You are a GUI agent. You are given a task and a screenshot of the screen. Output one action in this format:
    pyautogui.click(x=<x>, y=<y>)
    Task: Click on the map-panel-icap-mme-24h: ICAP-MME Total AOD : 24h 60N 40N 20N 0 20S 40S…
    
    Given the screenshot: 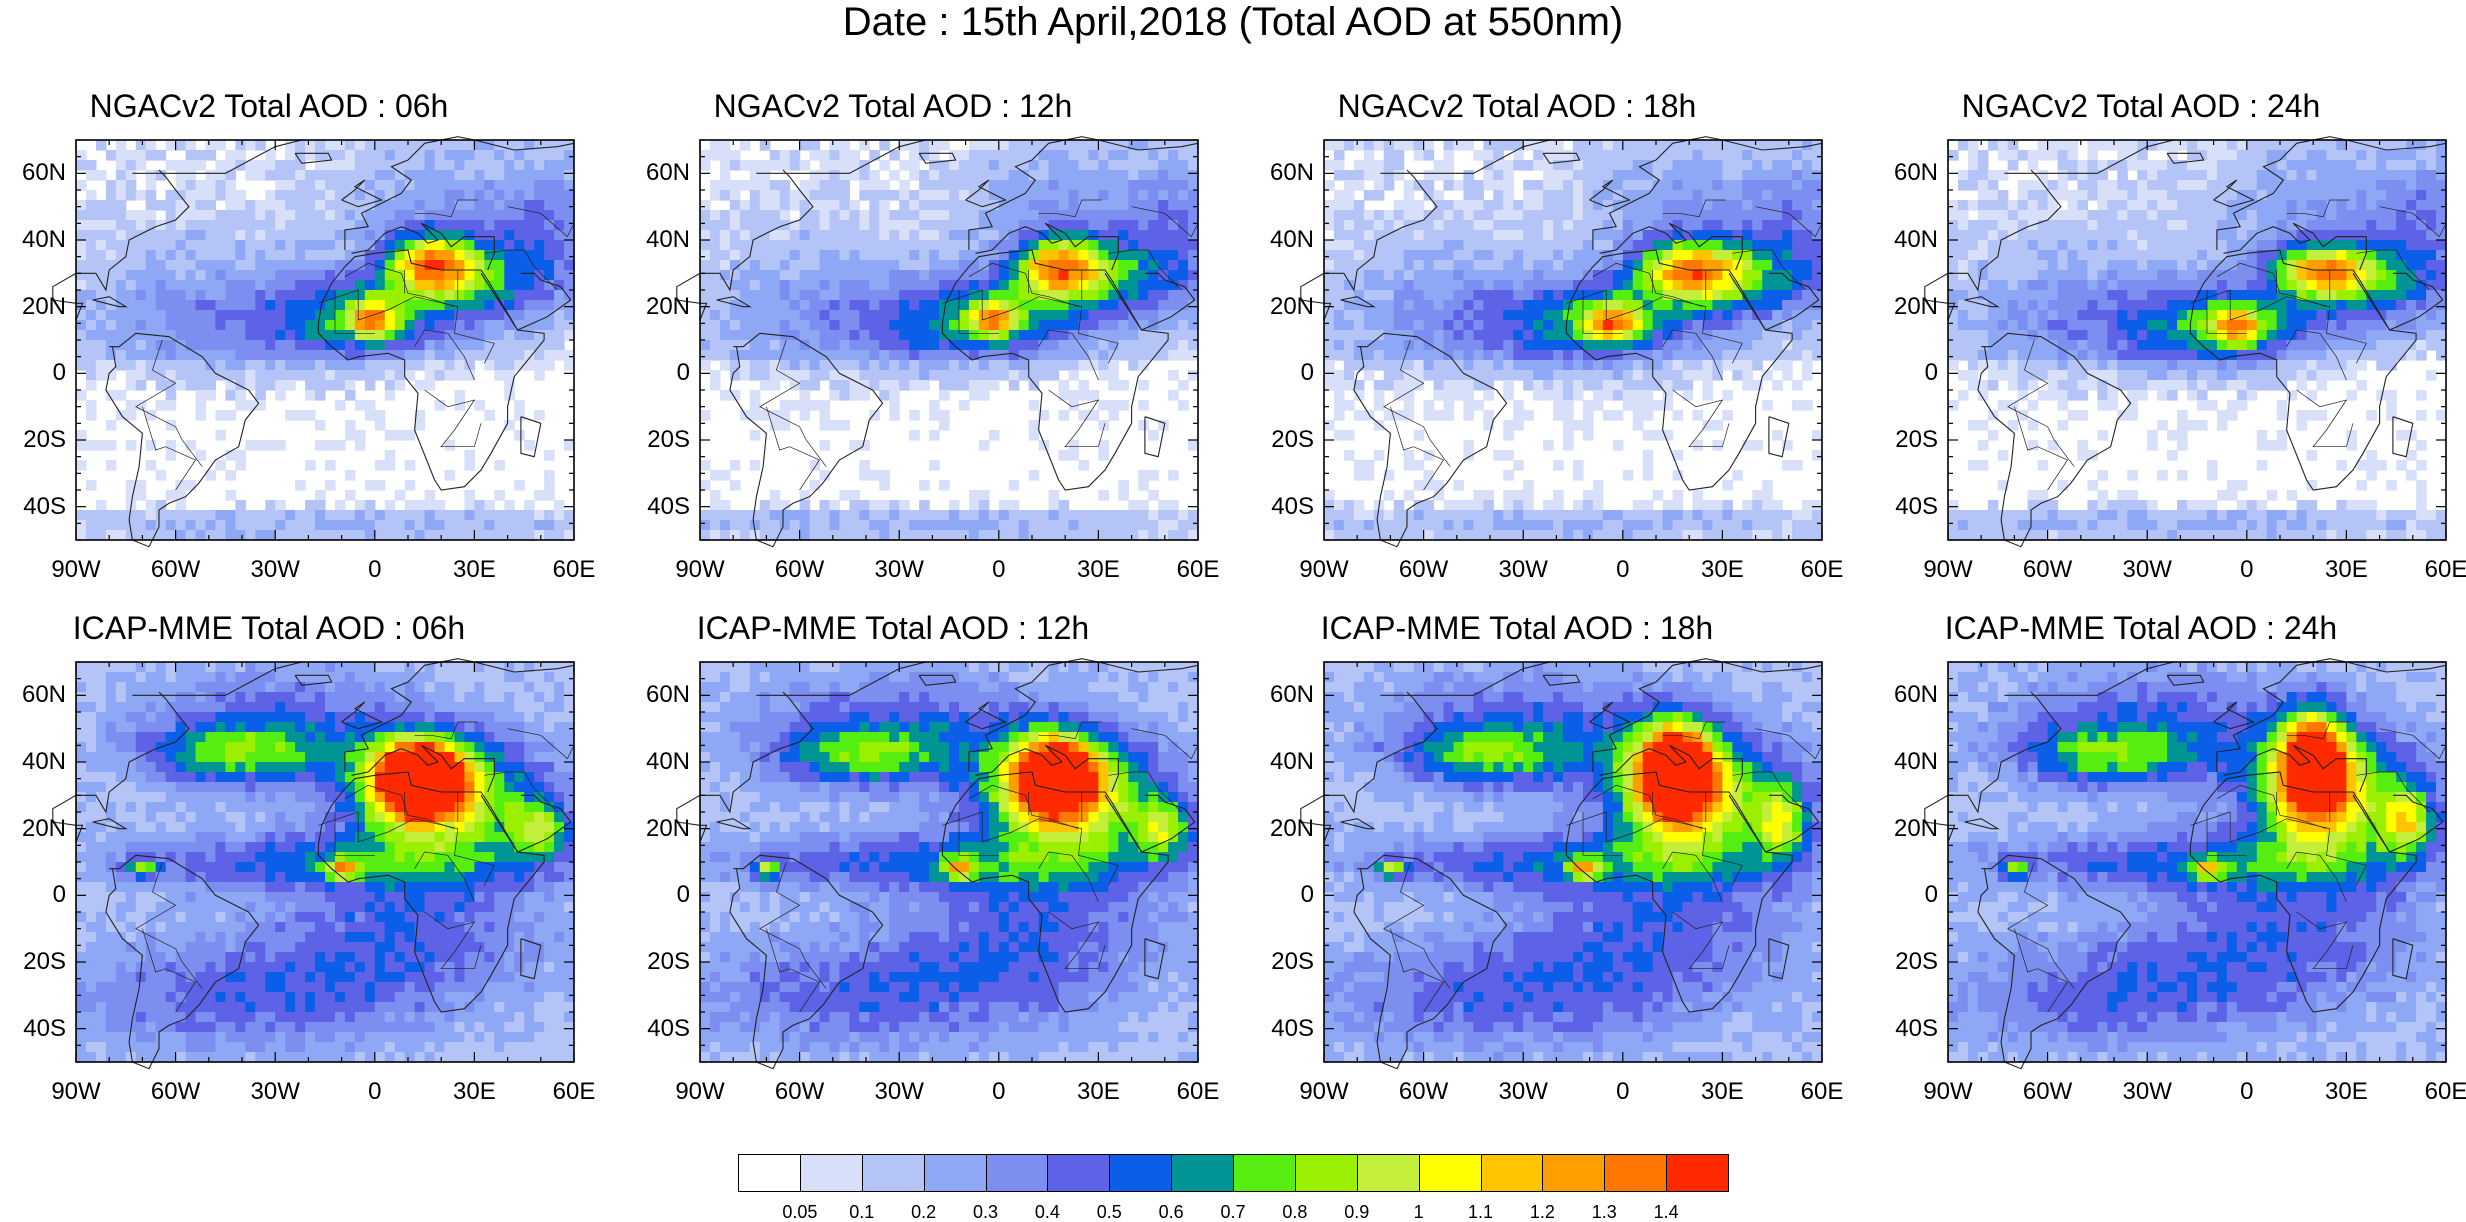 What is the action you would take?
    pyautogui.click(x=2171, y=890)
    